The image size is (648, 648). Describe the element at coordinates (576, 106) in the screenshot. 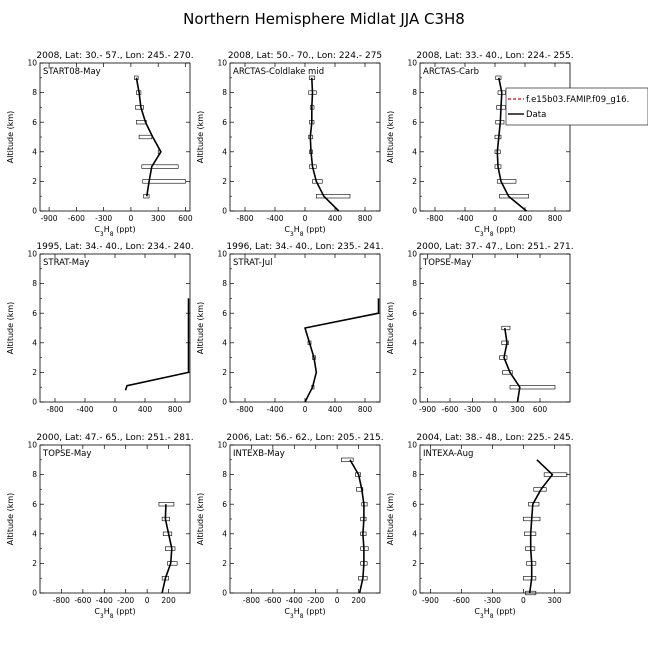

I see `legend-box` at that location.